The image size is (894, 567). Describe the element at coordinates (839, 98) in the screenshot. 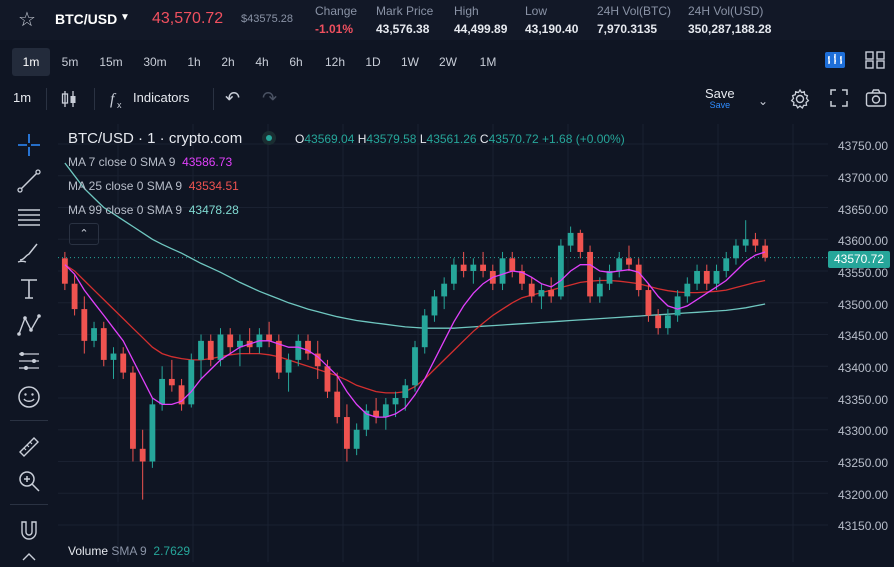

I see `fullscreen-icon` at that location.